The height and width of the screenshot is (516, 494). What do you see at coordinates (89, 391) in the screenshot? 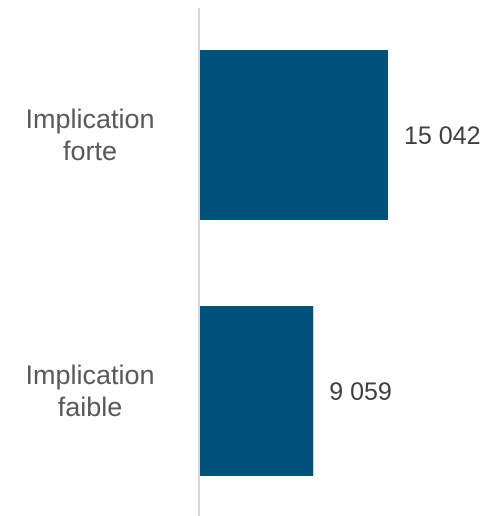
I see `category-label-1: Implication faible` at bounding box center [89, 391].